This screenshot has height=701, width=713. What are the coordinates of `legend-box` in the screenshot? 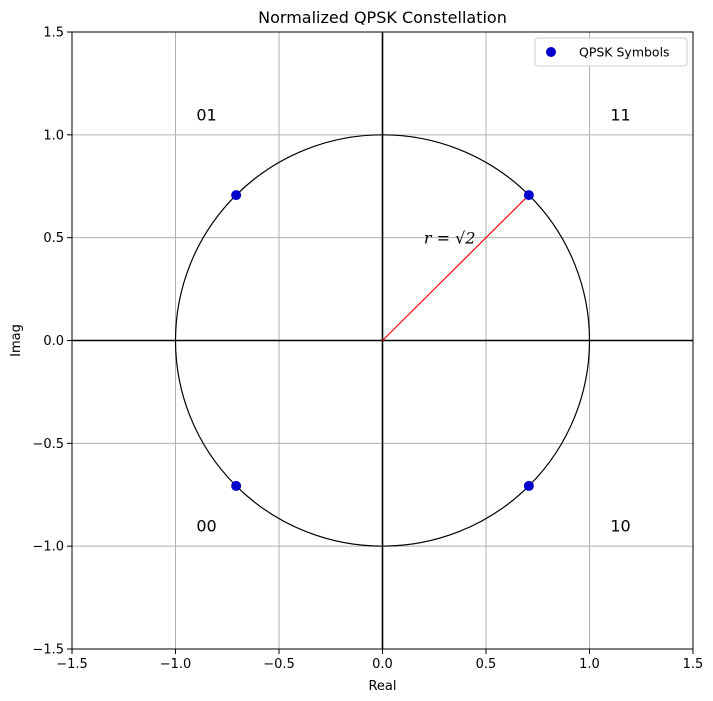 It's located at (611, 52).